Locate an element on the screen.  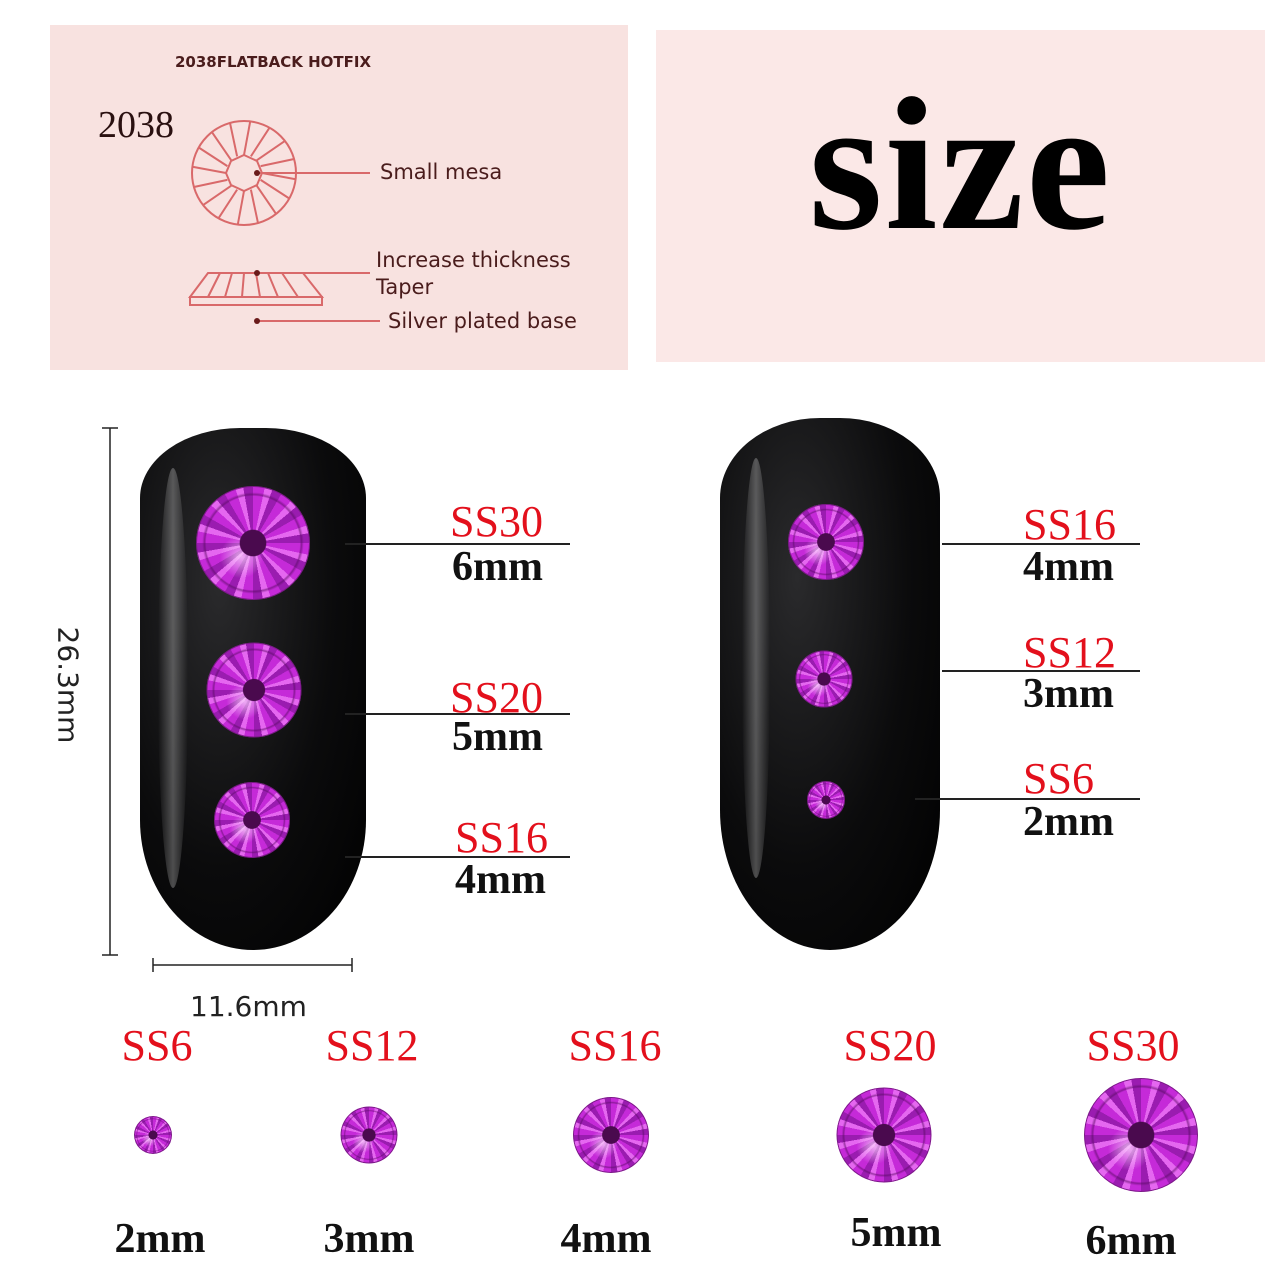
size-row-mm-label: 3mm is located at coordinates (369, 1239).